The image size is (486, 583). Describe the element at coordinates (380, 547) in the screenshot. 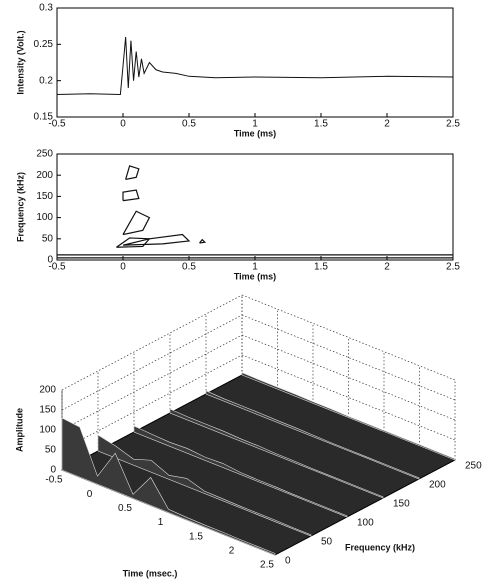

I see `frequency-axis-label: Frequency (kHz)` at that location.